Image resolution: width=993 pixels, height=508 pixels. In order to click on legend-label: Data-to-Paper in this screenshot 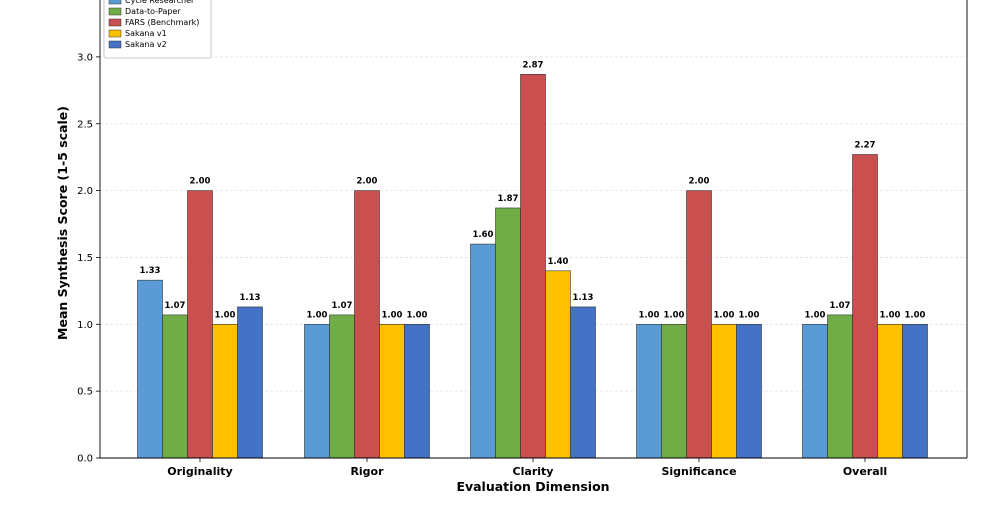, I will do `click(153, 11)`.